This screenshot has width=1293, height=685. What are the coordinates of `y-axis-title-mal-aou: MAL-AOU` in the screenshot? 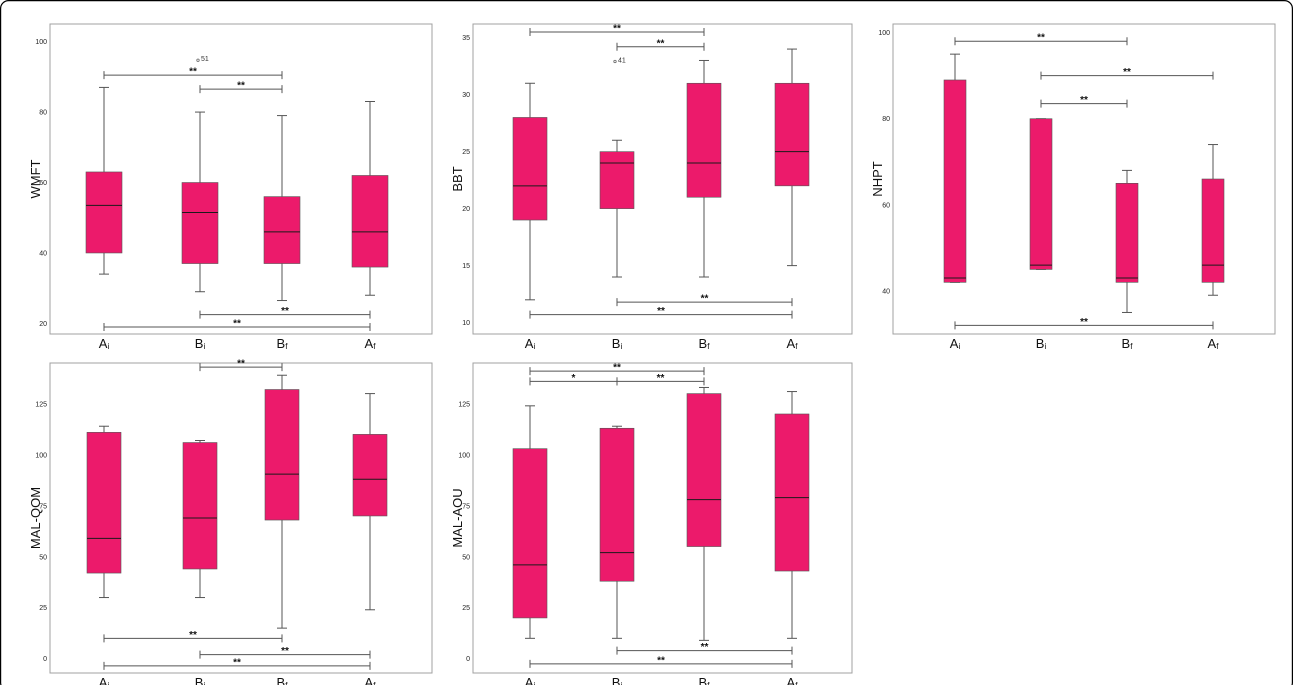 It's located at (457, 517).